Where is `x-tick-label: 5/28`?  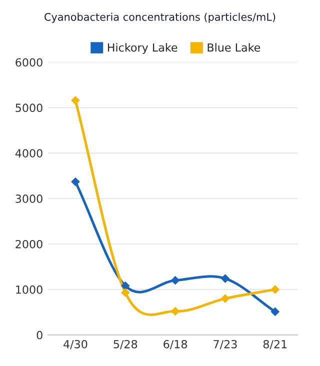 x-tick-label: 5/28 is located at coordinates (126, 345).